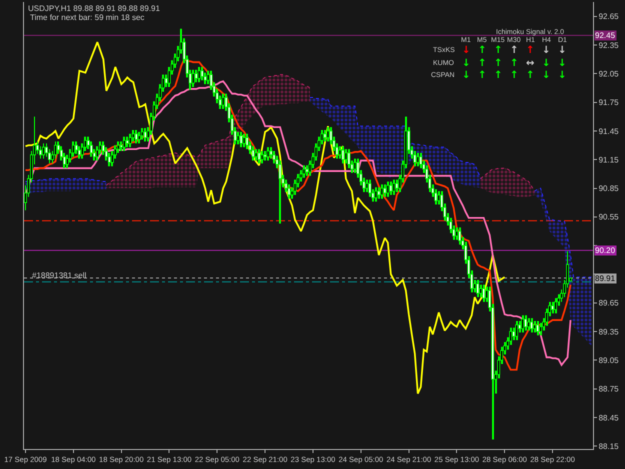 The image size is (625, 469). What do you see at coordinates (609, 417) in the screenshot?
I see `y-tick-label: 88.45` at bounding box center [609, 417].